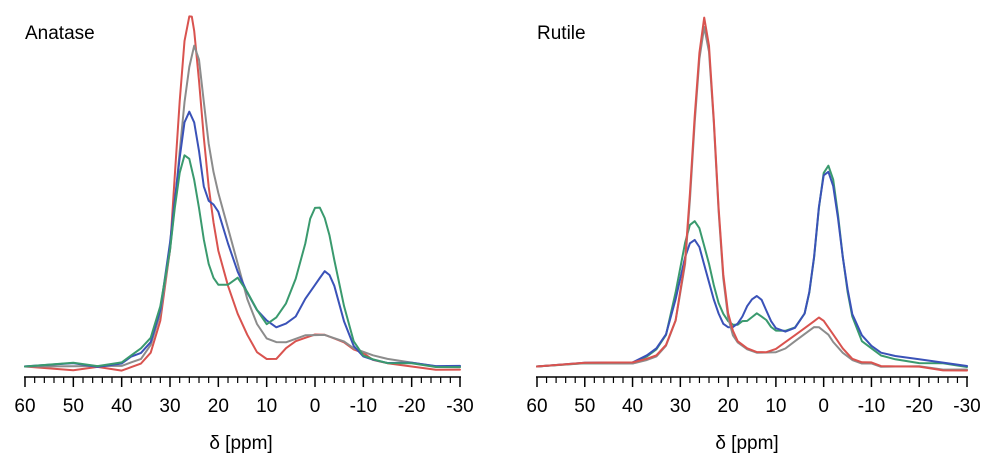 The width and height of the screenshot is (985, 463). What do you see at coordinates (244, 396) in the screenshot?
I see `anatase-x-axis: 60 50 40 30 20 10 0 -10 -20 -30` at bounding box center [244, 396].